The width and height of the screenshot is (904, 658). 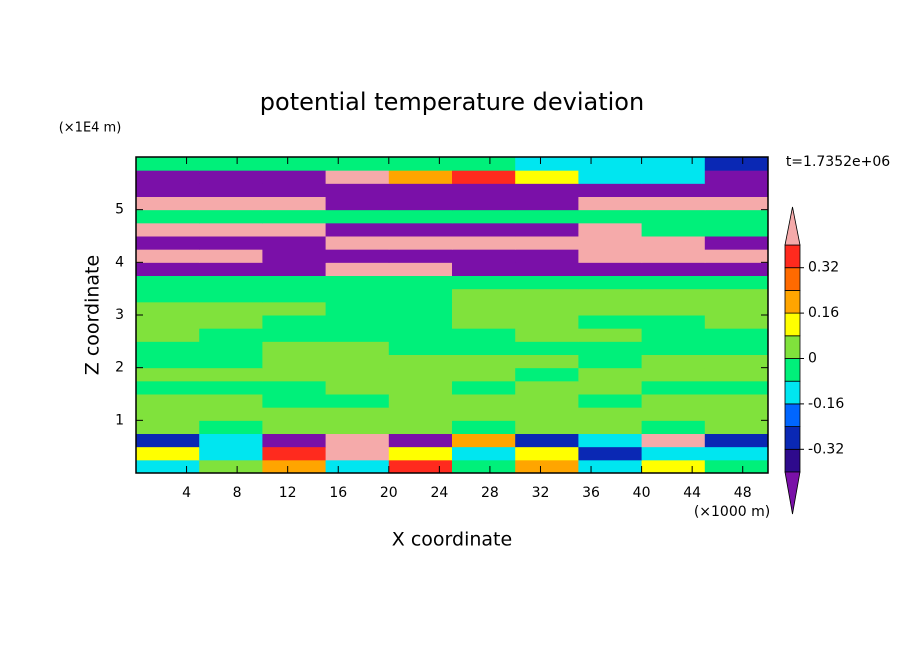 I want to click on colorbar-tick-label: 0, so click(x=812, y=359).